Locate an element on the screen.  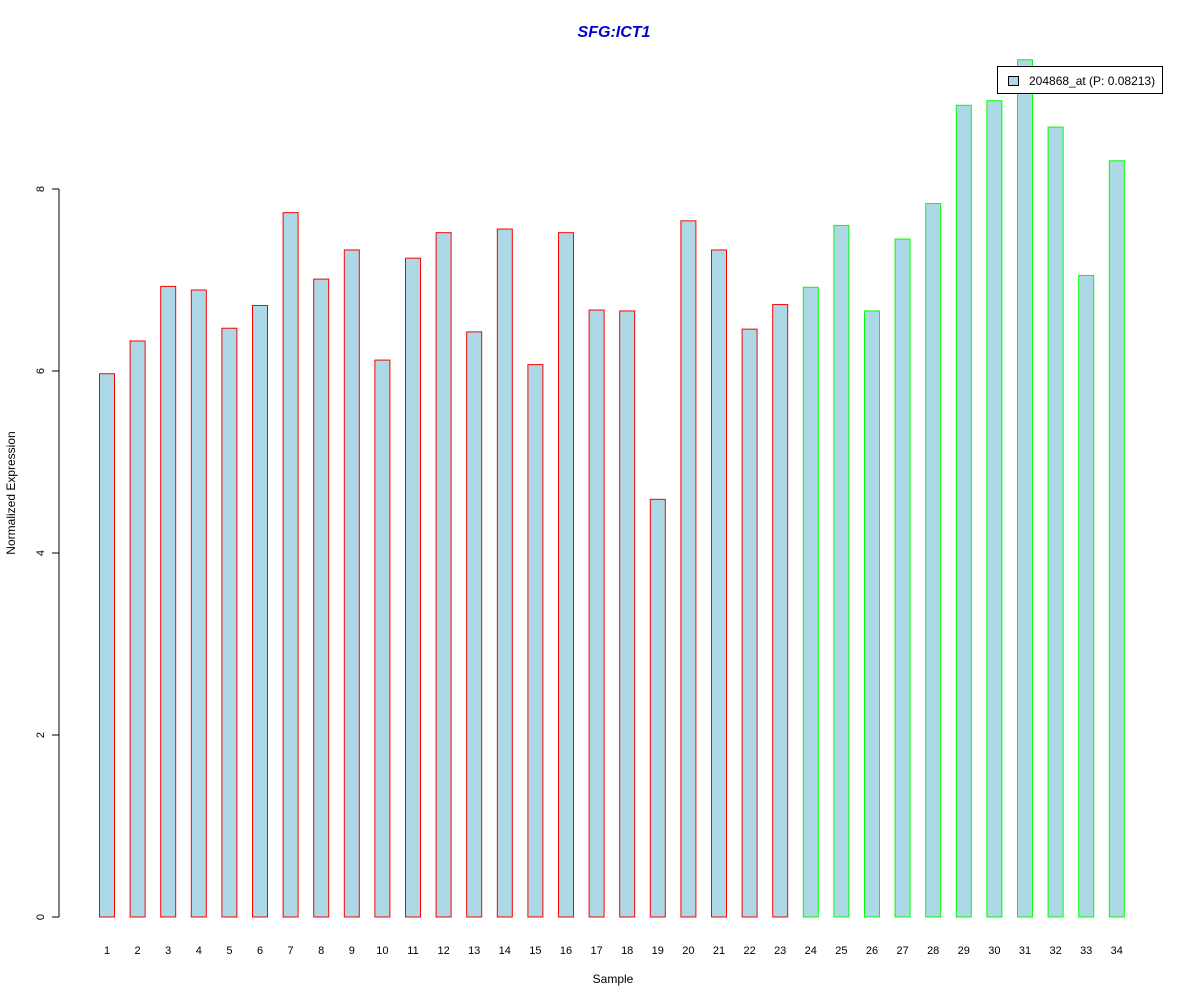
x-tick-label: 11 is located at coordinates (412, 951).